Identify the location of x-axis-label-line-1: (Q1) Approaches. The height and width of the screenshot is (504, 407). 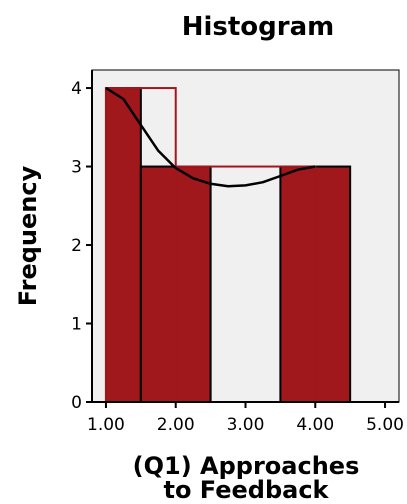
(246, 466).